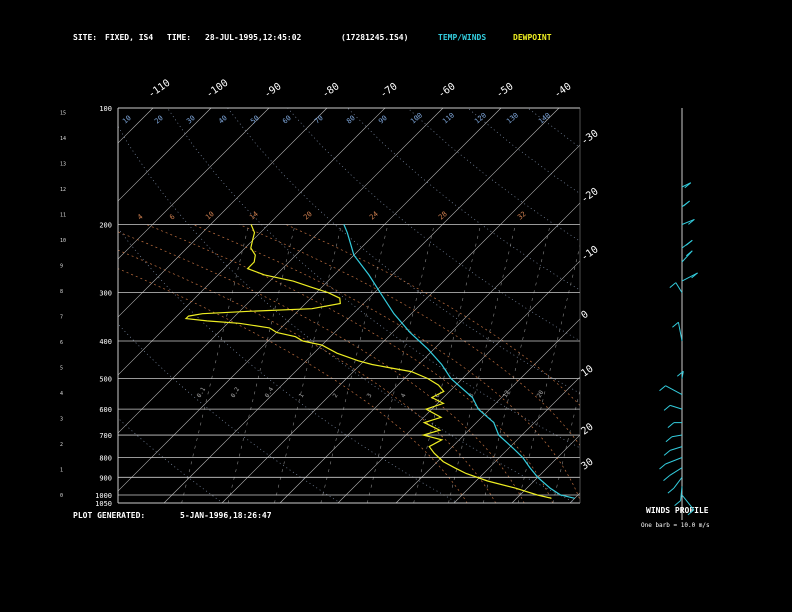  Describe the element at coordinates (512, 118) in the screenshot. I see `dry-adiabat-label: 130` at that location.